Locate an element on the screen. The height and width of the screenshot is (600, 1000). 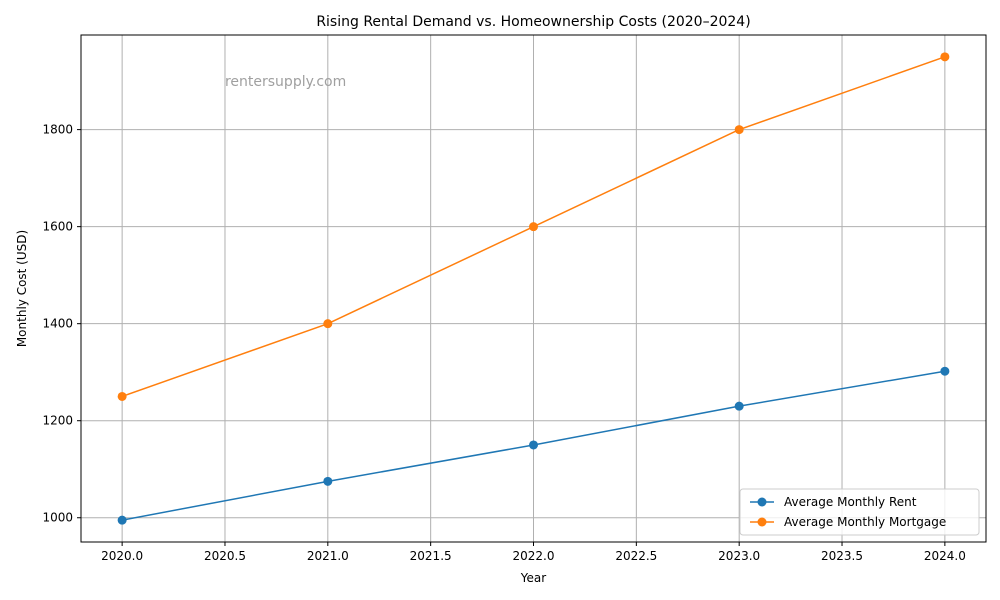
legend-item: Average Monthly Rent is located at coordinates (833, 502).